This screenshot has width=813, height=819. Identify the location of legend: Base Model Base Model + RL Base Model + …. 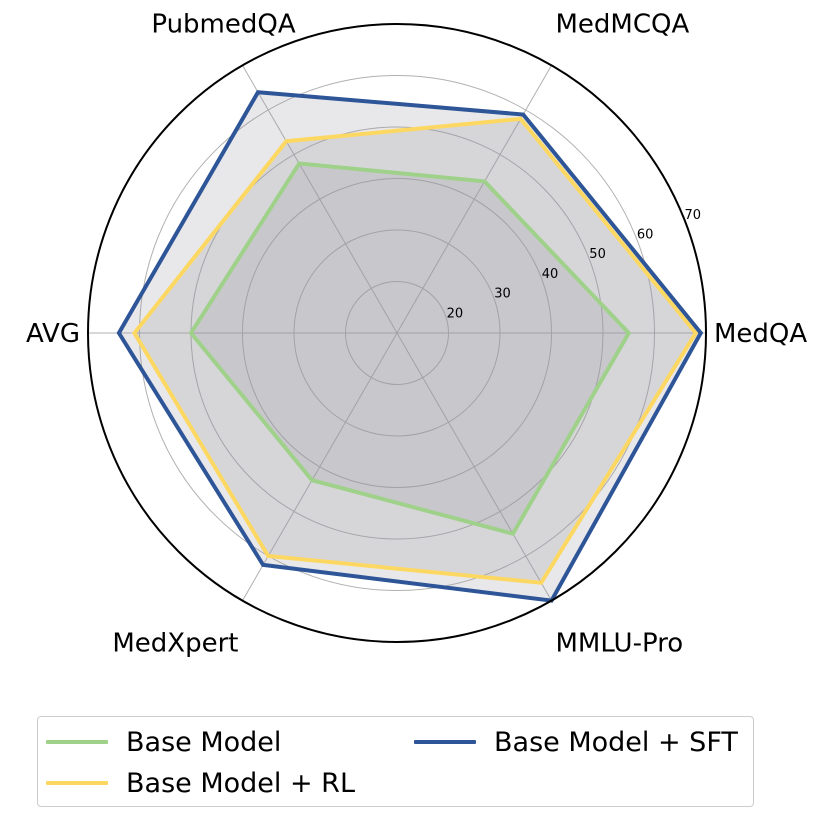
(395, 761).